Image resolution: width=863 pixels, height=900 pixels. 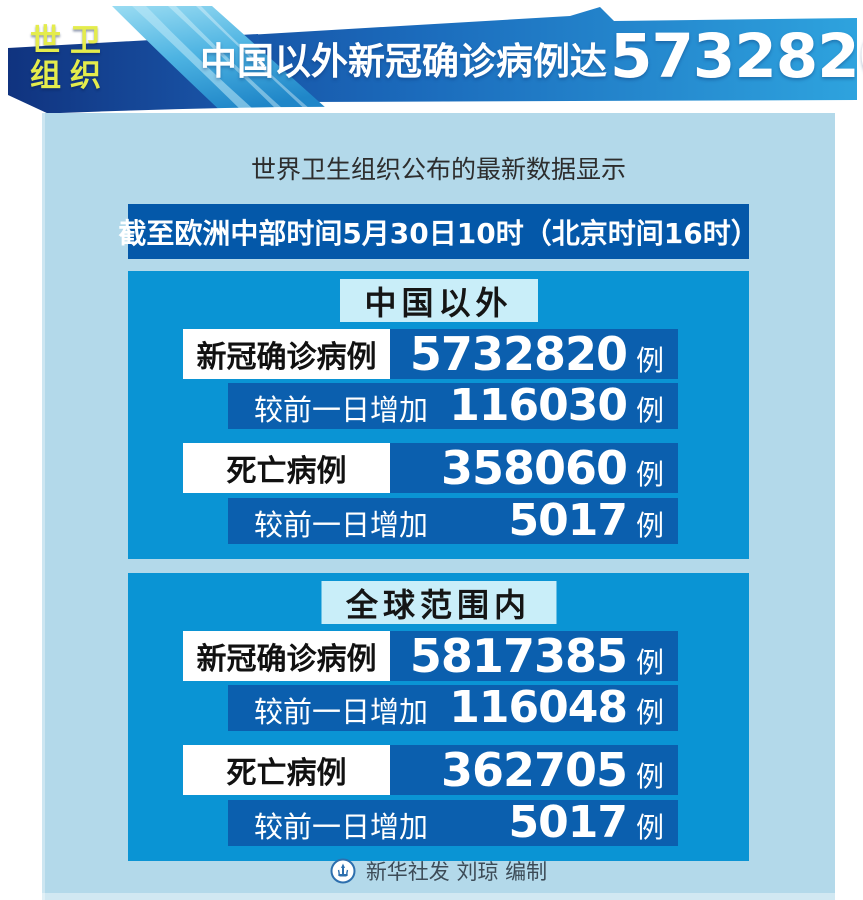 I want to click on footer-credit: 新华社发 刘琼 编制, so click(x=438, y=871).